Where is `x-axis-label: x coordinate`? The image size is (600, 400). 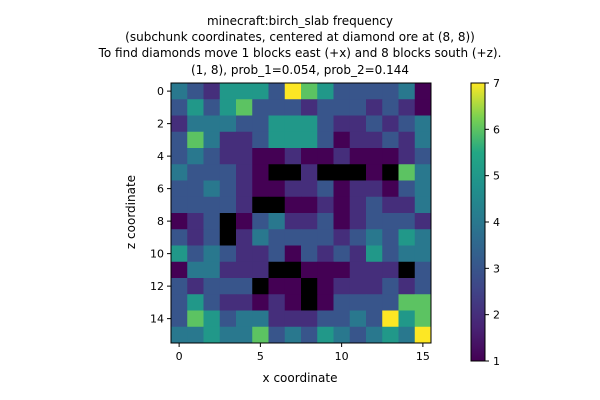 x-axis-label: x coordinate is located at coordinates (300, 378).